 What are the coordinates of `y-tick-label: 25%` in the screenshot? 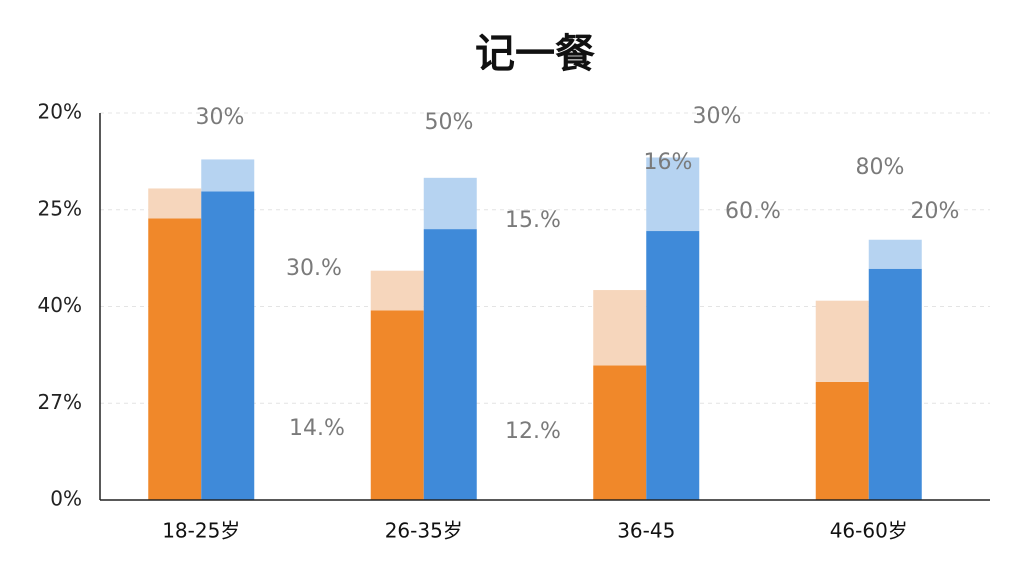 It's located at (60, 208).